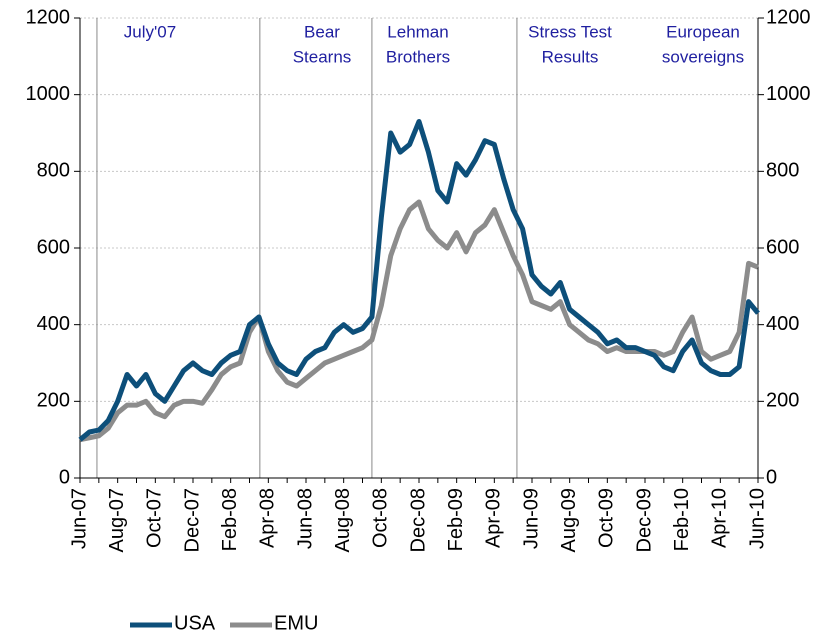 The image size is (840, 642). Describe the element at coordinates (53, 401) in the screenshot. I see `y-tick-label: 200` at that location.